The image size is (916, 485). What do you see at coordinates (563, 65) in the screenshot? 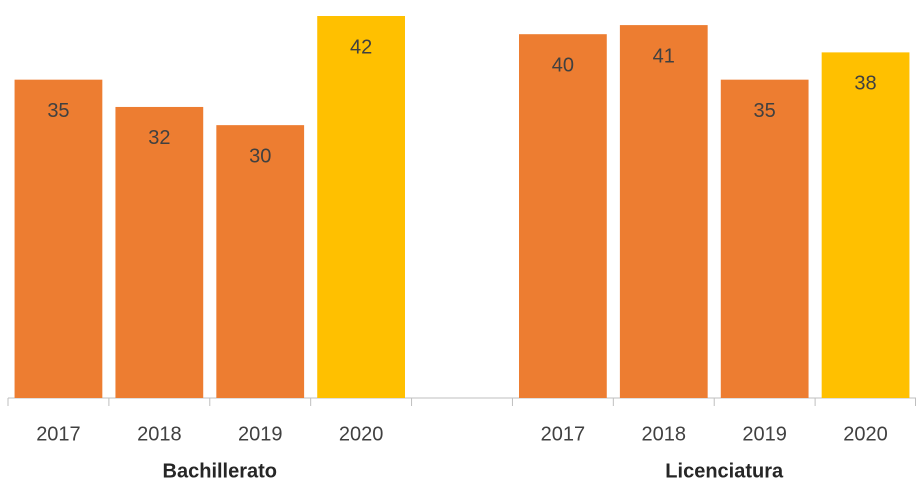
I see `data-label: 40` at bounding box center [563, 65].